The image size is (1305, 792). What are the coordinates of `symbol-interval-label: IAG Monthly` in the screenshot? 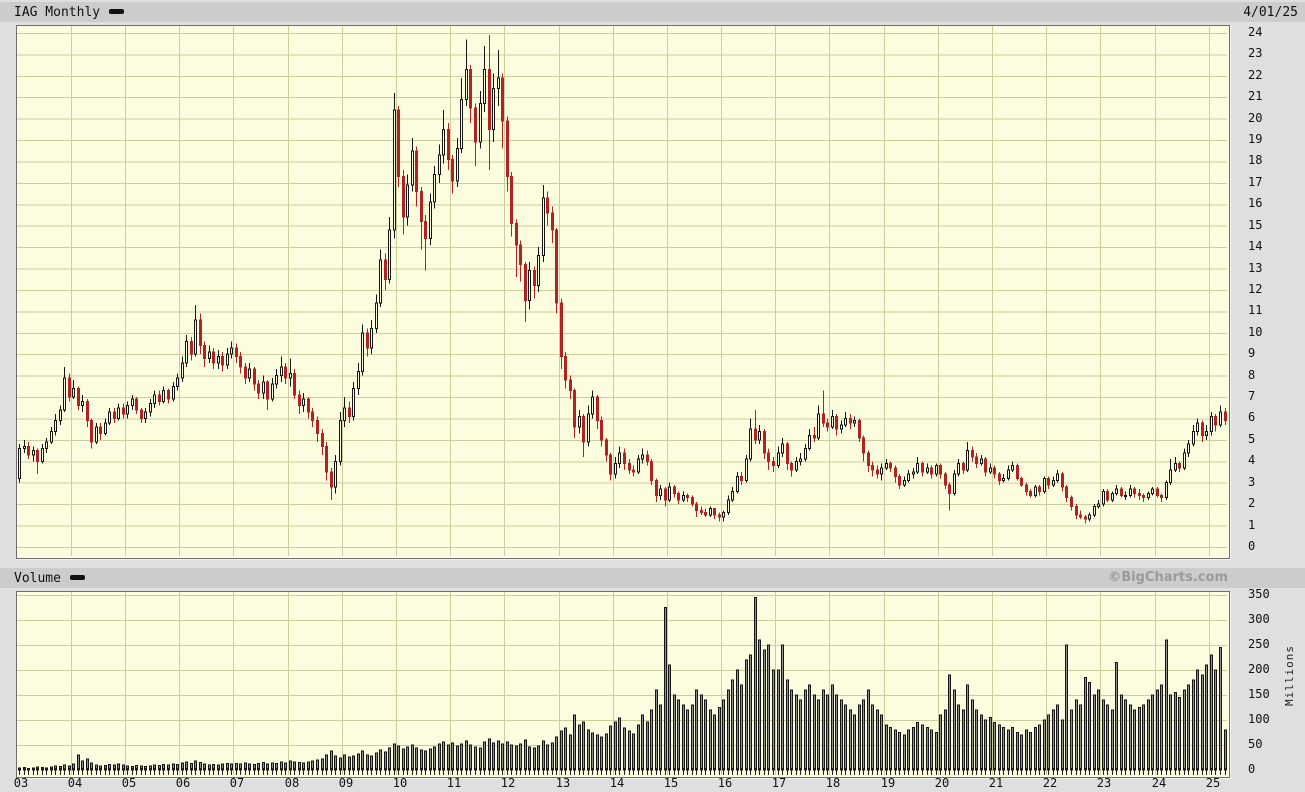 It's located at (57, 12).